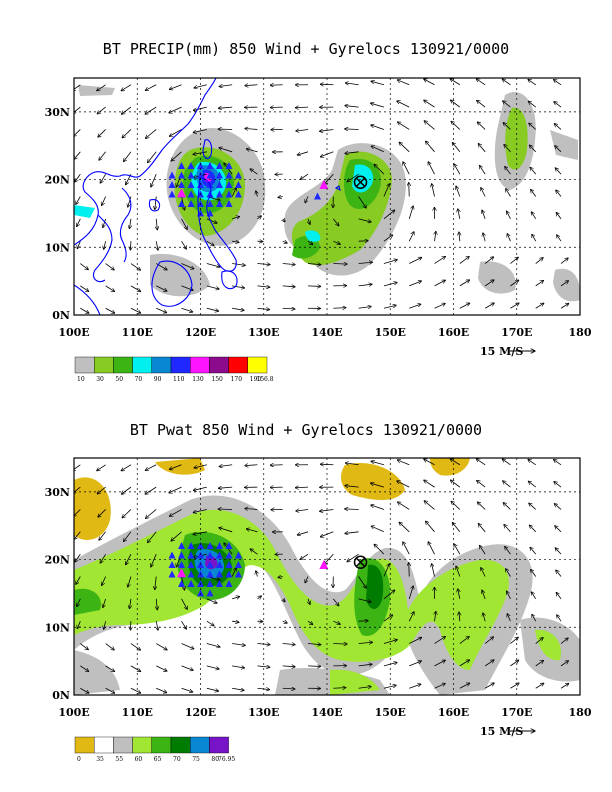 Image resolution: width=612 pixels, height=792 pixels. Describe the element at coordinates (390, 712) in the screenshot. I see `x-tick-label: 150E` at that location.